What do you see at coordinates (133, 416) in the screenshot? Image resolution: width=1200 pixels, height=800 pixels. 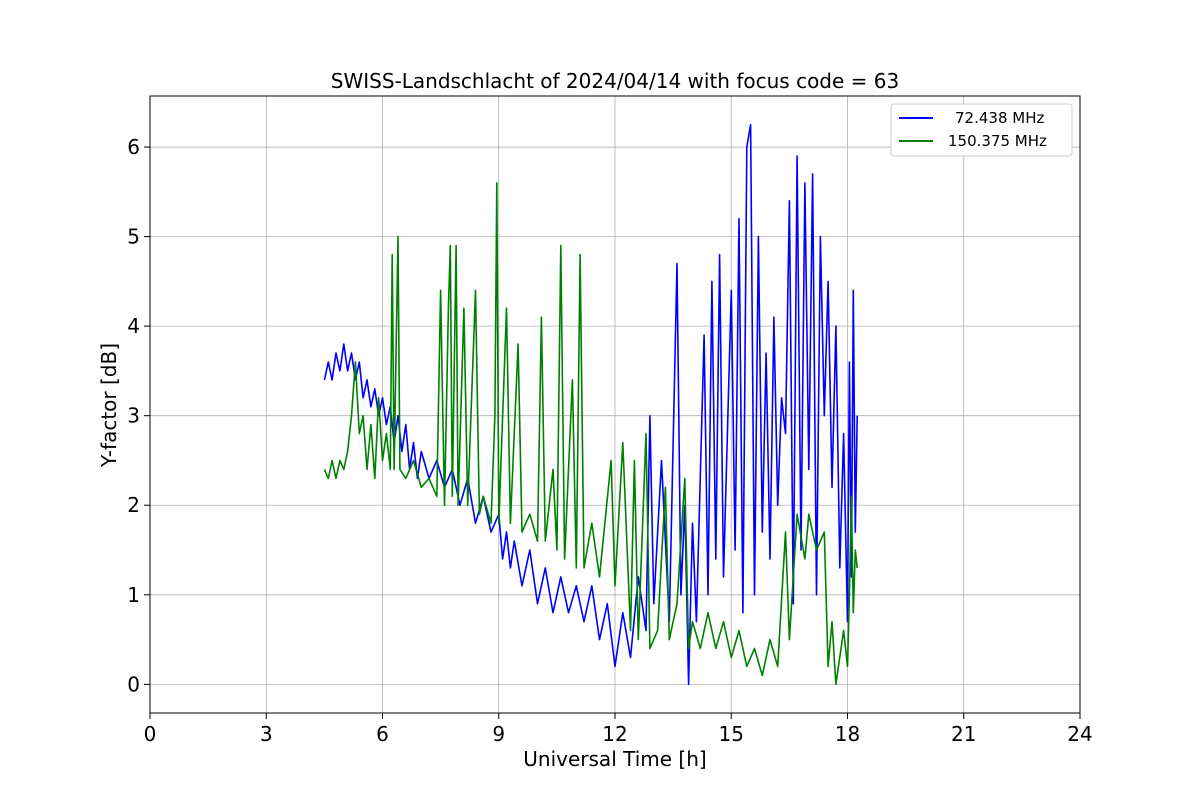 I see `y-tick-label: 3` at bounding box center [133, 416].